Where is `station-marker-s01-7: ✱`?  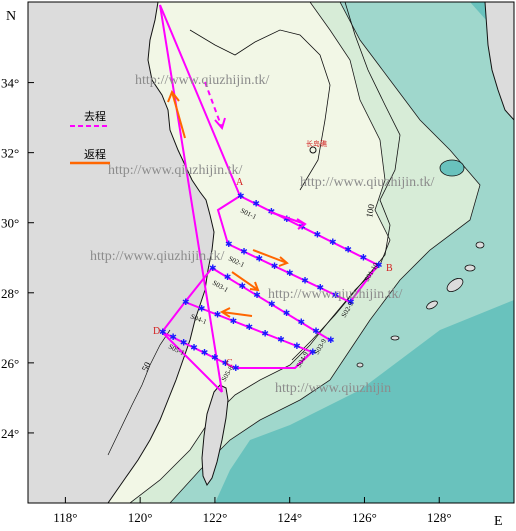
station-marker-s01-7: ✱ is located at coordinates (333, 242).